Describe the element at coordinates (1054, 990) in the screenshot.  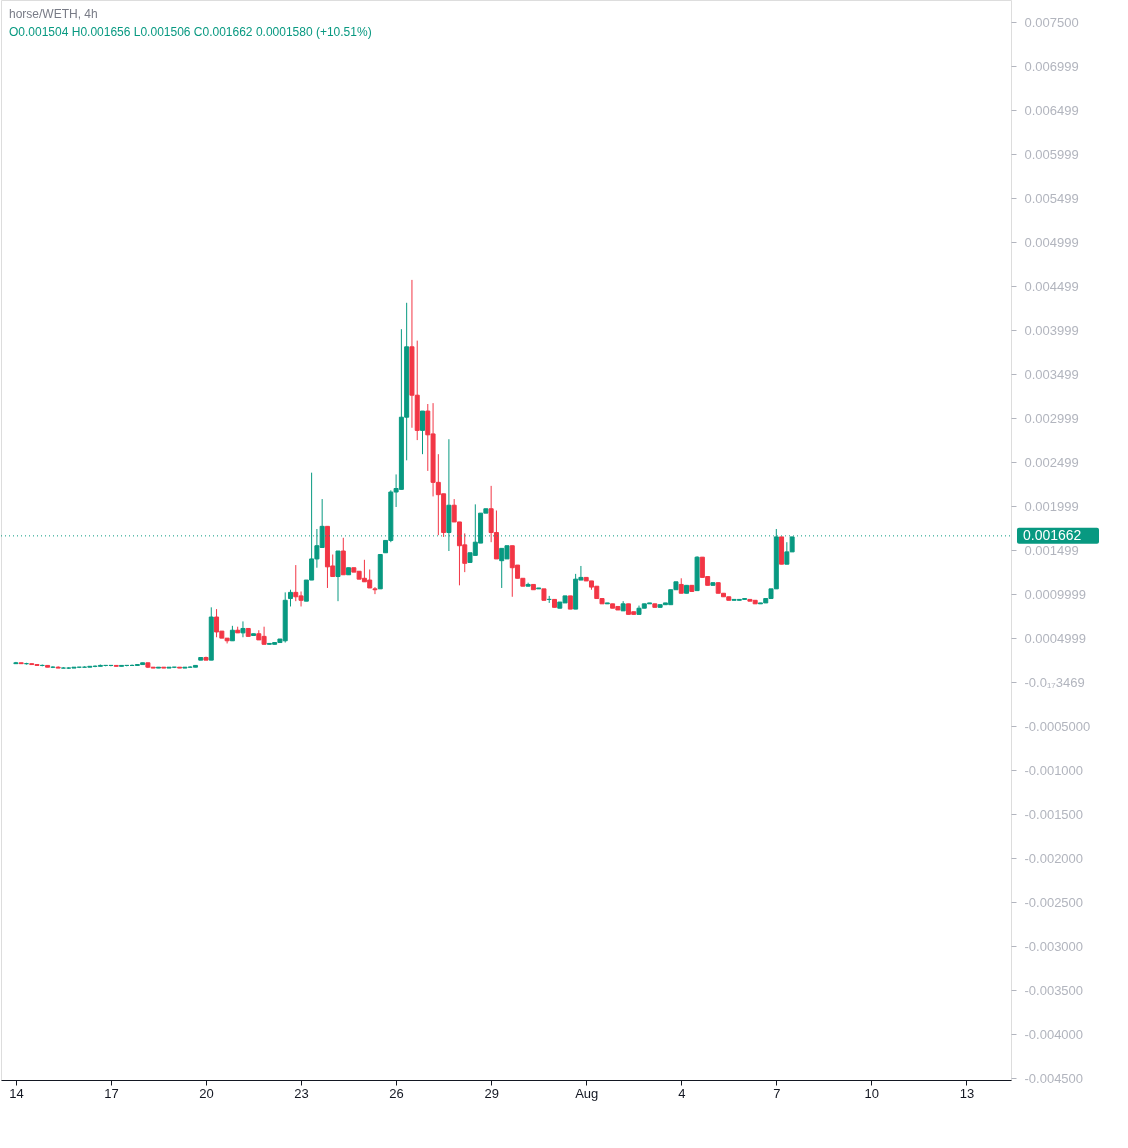
I see `y-tick-label: -0.003500` at that location.